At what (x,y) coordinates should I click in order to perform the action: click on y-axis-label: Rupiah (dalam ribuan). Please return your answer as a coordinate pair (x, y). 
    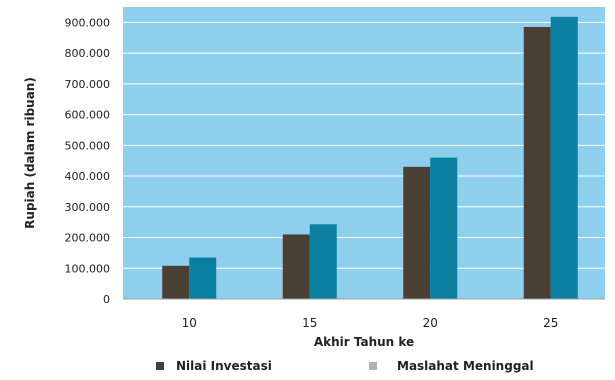
    Looking at the image, I should click on (30, 153).